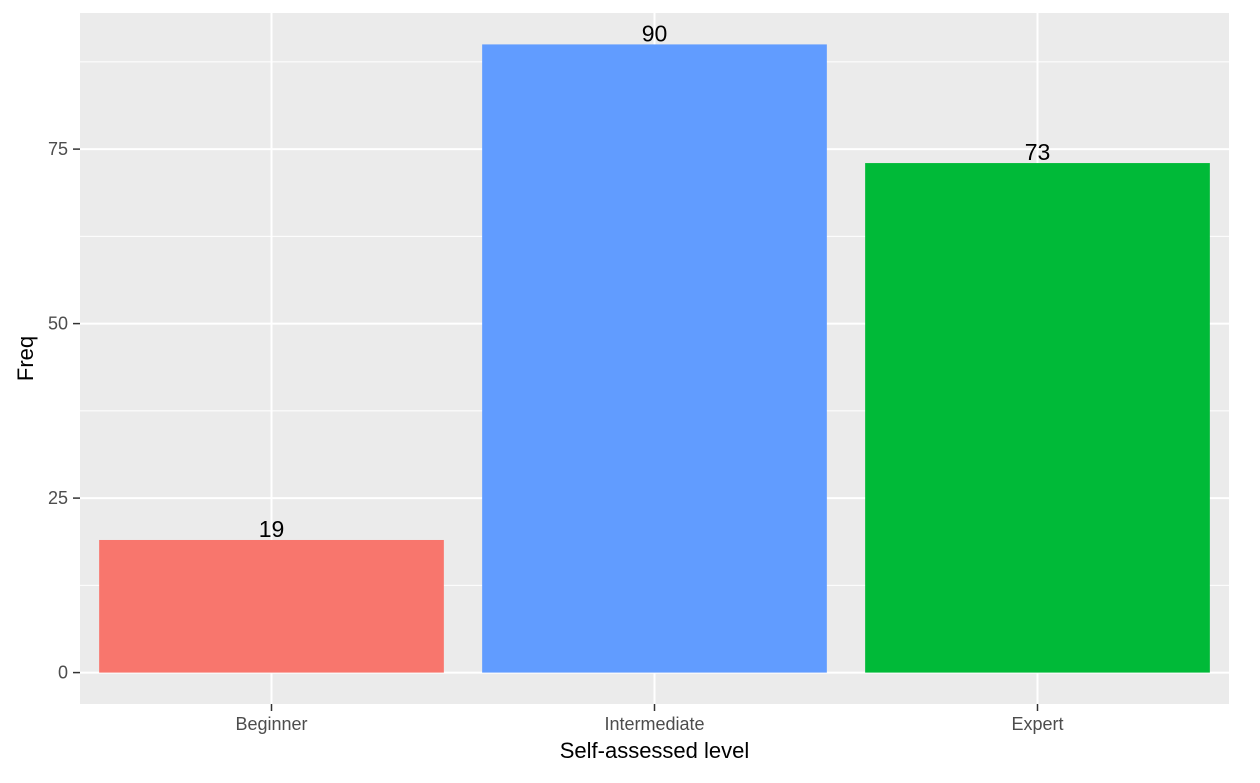 The image size is (1260, 783). What do you see at coordinates (58, 149) in the screenshot?
I see `y-tick-label: 75` at bounding box center [58, 149].